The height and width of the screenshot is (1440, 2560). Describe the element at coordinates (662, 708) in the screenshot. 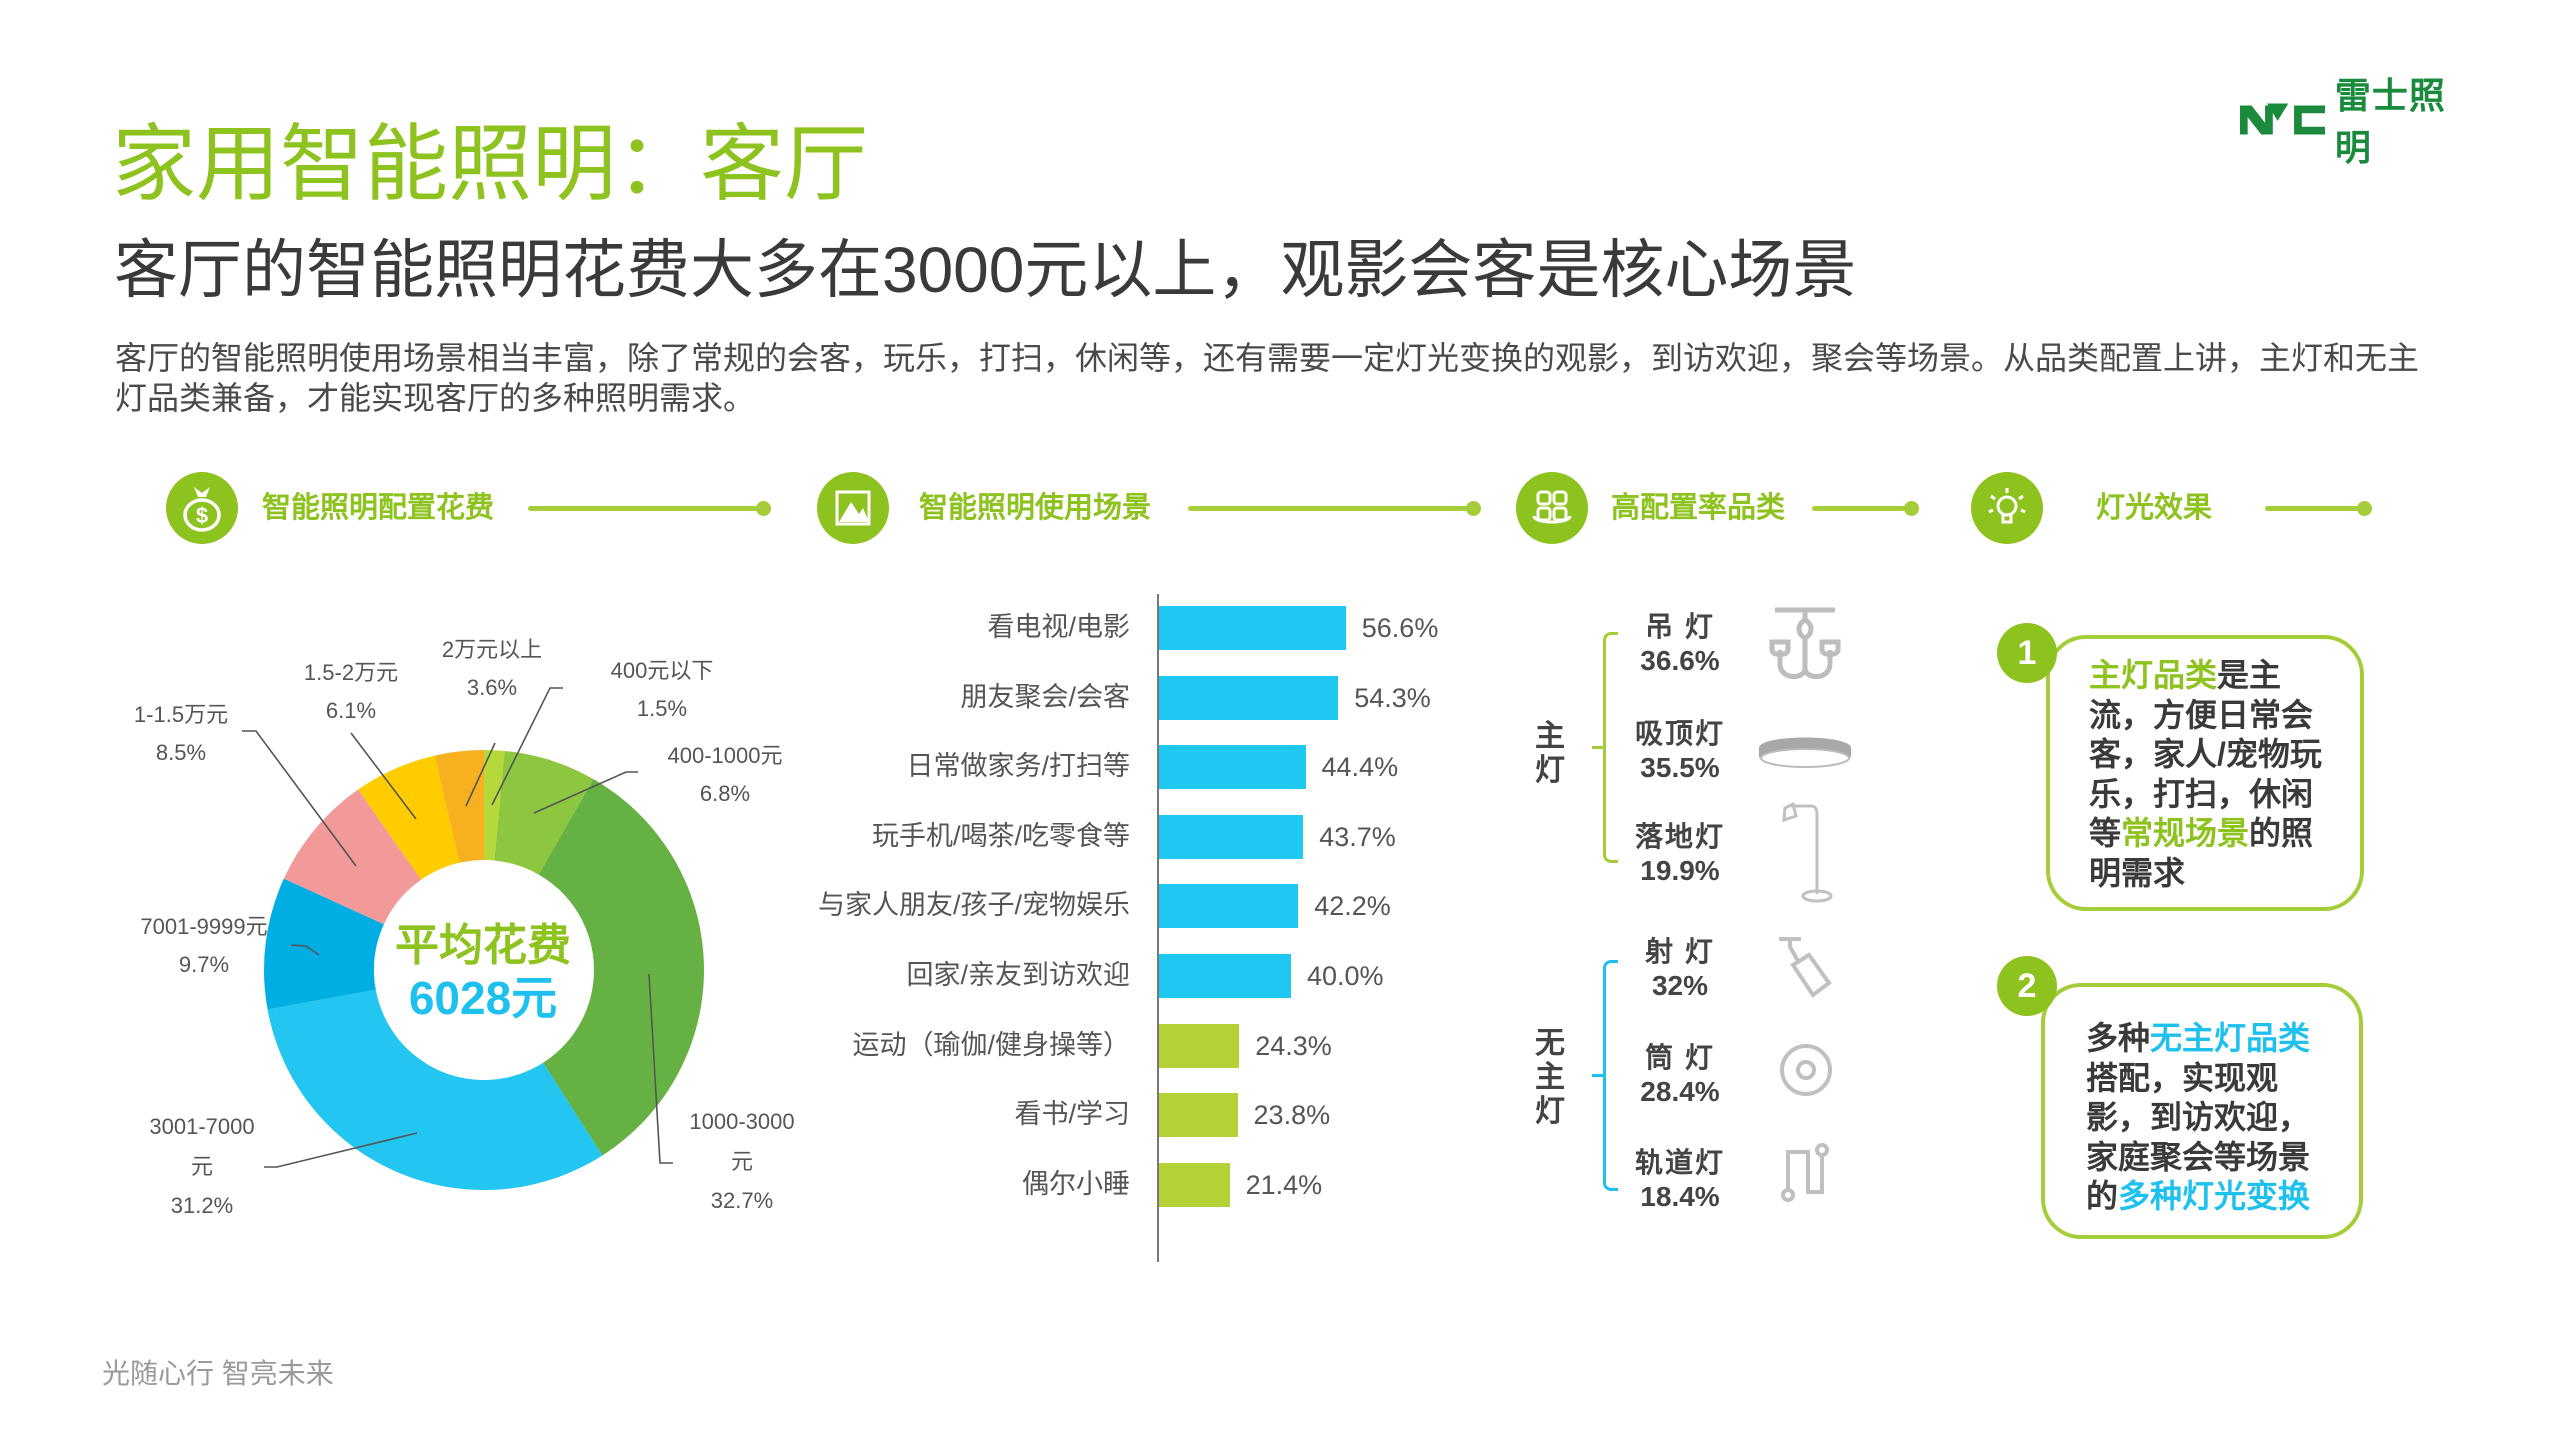

I see `slice-value: 1.5%` at that location.